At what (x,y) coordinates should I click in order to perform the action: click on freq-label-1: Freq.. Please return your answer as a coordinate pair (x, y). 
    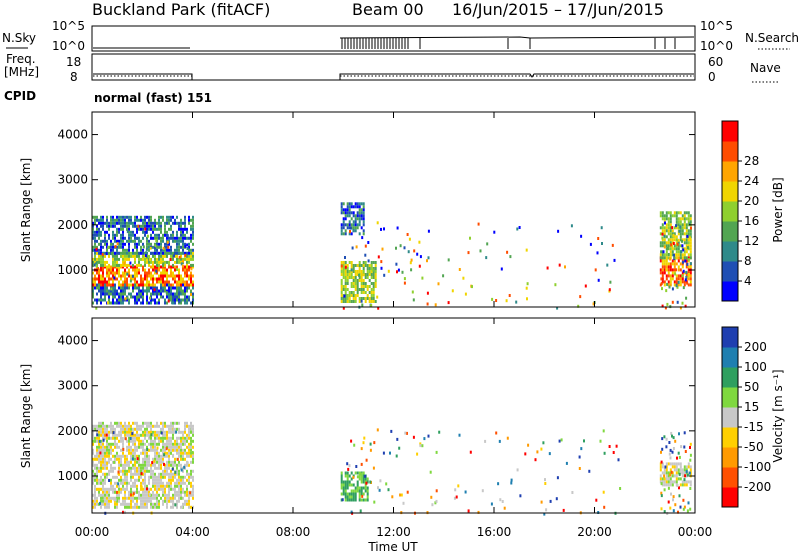
    Looking at the image, I should click on (21, 59).